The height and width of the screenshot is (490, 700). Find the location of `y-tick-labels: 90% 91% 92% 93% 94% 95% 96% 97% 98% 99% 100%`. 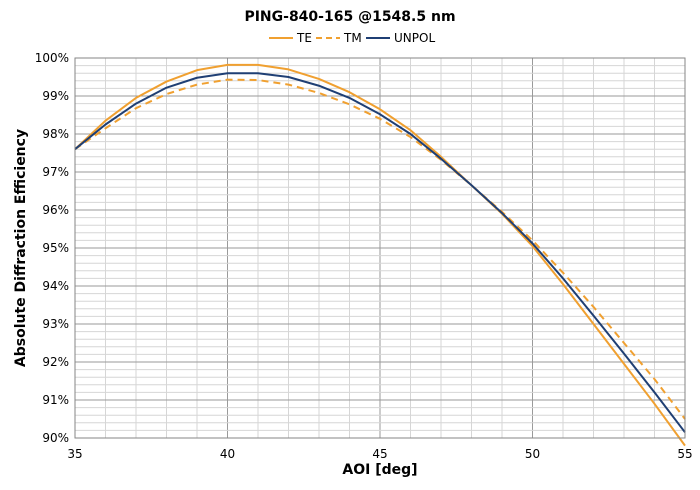

y-tick-labels: 90% 91% 92% 93% 94% 95% 96% 97% 98% 99% 100% is located at coordinates (52, 248).